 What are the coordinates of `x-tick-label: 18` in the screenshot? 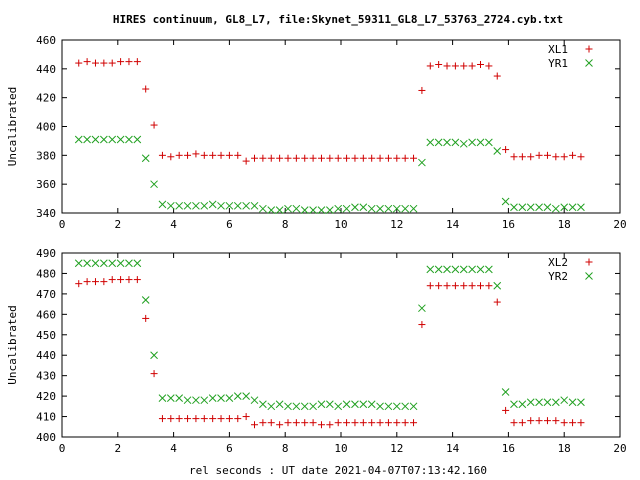 It's located at (564, 448).